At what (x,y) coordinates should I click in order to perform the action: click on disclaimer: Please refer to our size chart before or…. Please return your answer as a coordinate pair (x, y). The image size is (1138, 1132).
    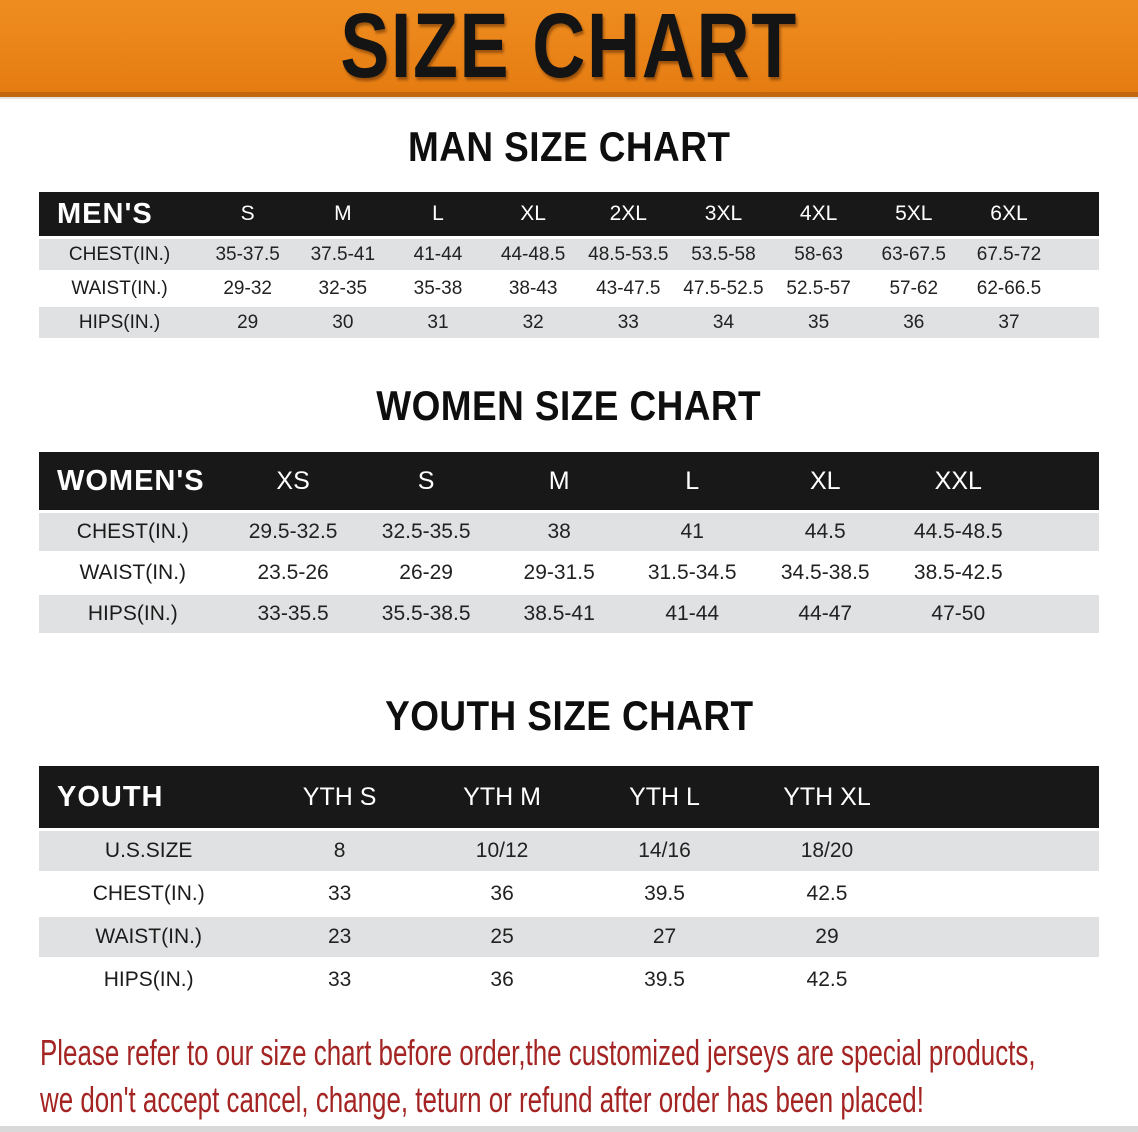
    Looking at the image, I should click on (589, 1076).